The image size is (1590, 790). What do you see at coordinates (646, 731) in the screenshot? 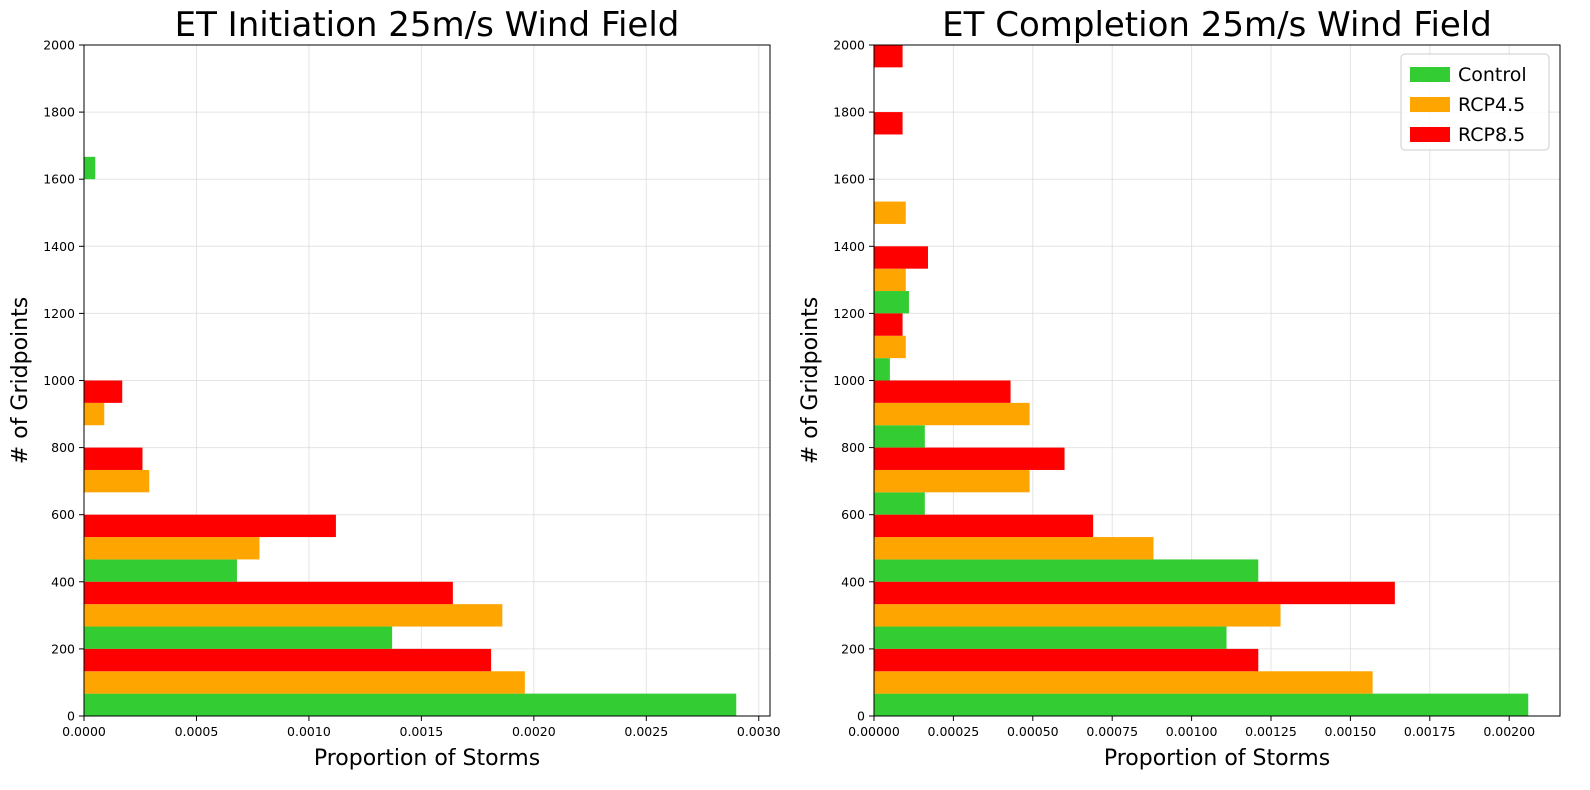
I see `x-tick-label: 0.0025` at bounding box center [646, 731].